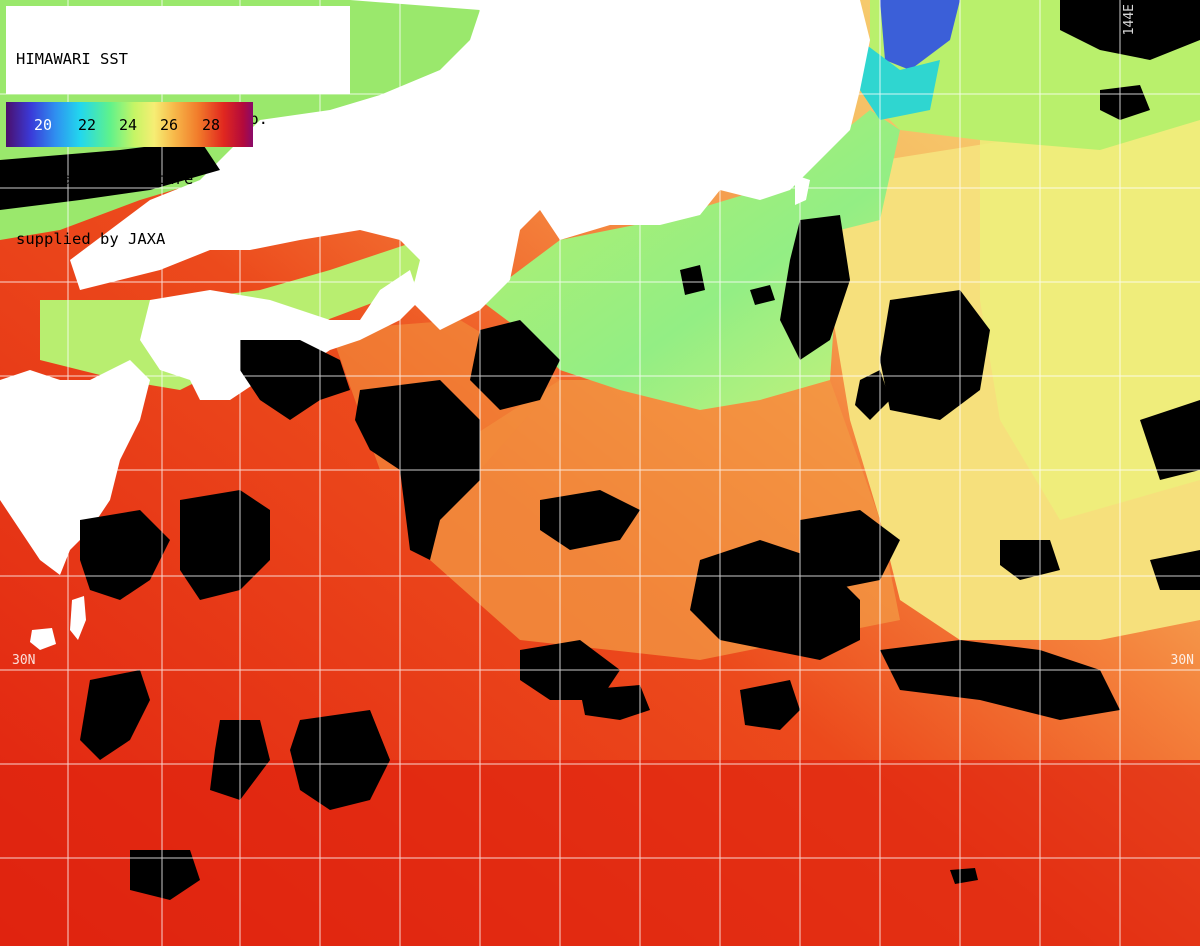 The height and width of the screenshot is (946, 1200). What do you see at coordinates (211, 125) in the screenshot?
I see `colorbar-tick-28: 28` at bounding box center [211, 125].